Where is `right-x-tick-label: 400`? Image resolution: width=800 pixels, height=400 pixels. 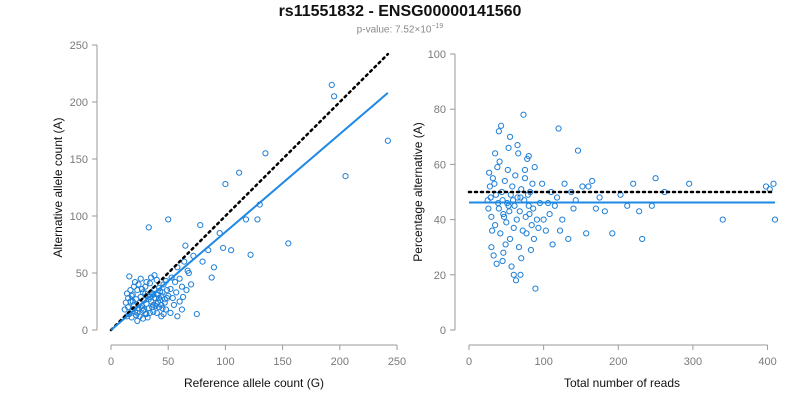 right-x-tick-label: 400 is located at coordinates (767, 362).